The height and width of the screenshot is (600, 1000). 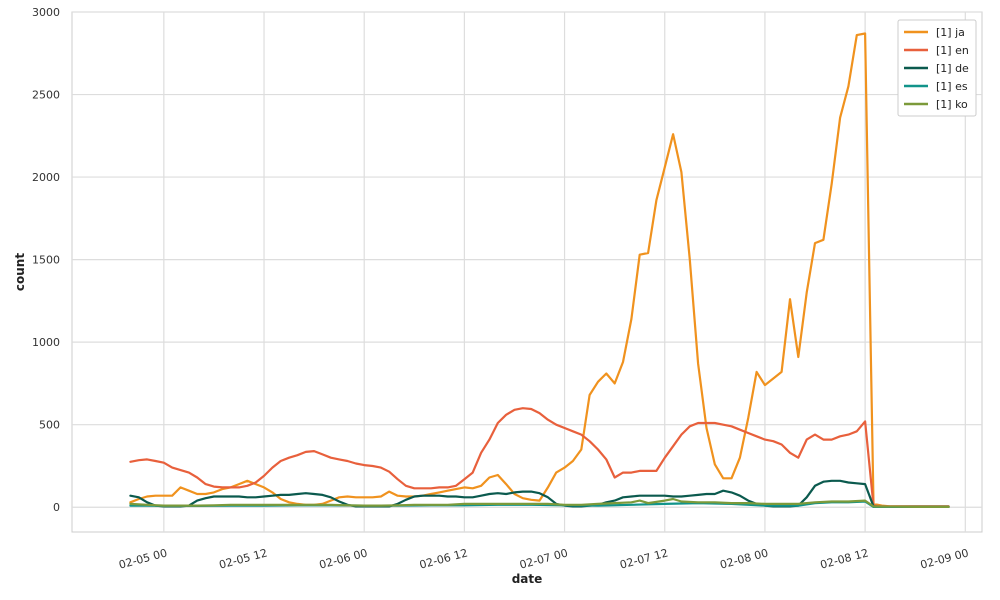 I want to click on legend-label: [1] es, so click(x=952, y=86).